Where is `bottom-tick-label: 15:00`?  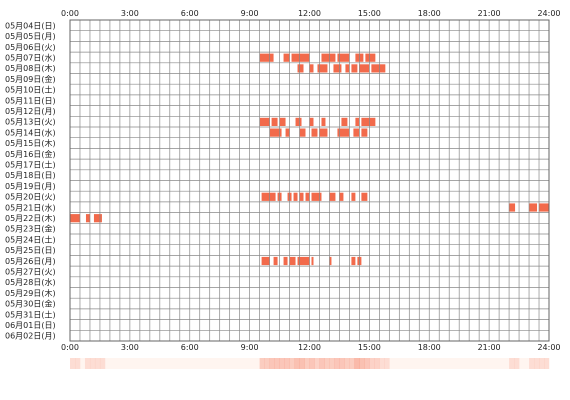
bottom-tick-label: 15:00 is located at coordinates (369, 347).